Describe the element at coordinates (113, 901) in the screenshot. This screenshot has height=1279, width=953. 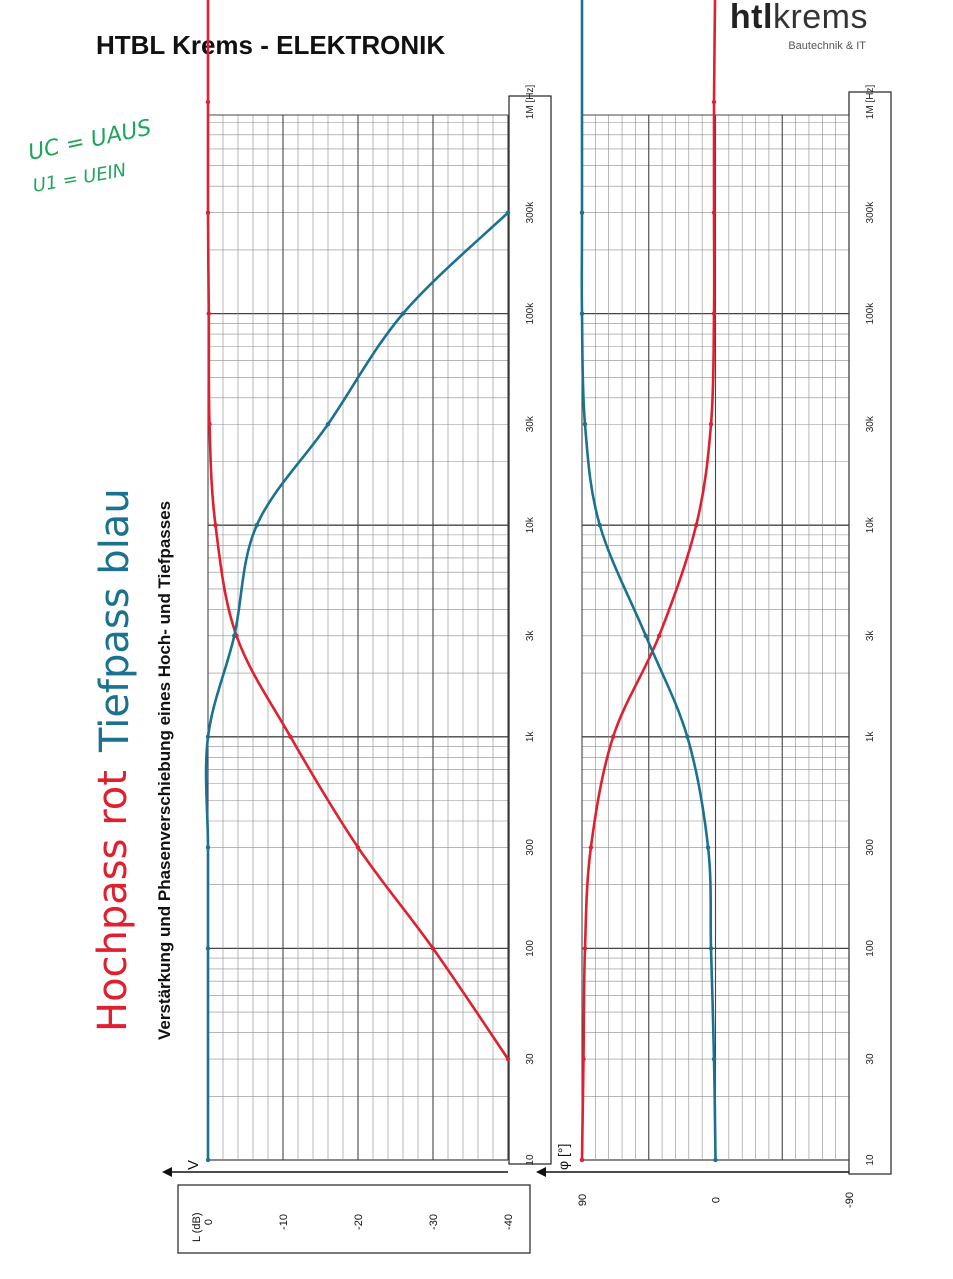
I see `highpass-note: Hochpass rot` at that location.